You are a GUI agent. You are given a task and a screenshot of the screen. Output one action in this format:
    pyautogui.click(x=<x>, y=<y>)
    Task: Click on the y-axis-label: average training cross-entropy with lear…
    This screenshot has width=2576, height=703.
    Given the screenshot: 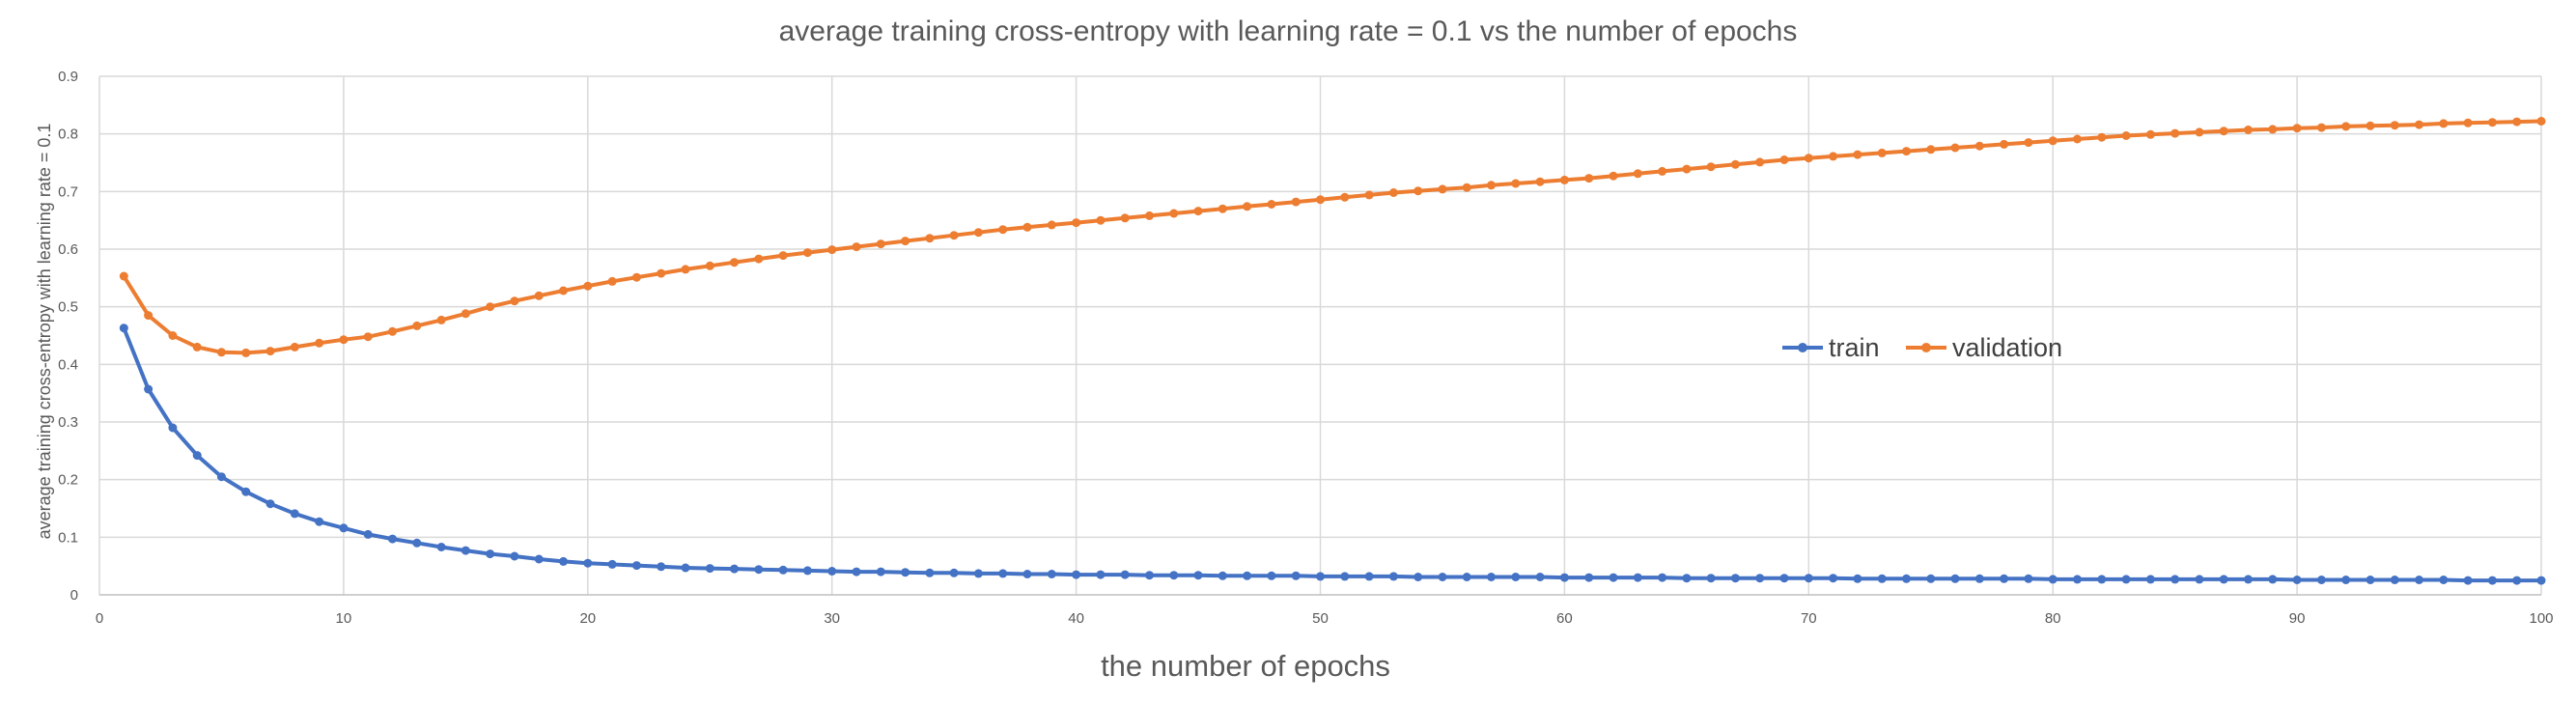 What is the action you would take?
    pyautogui.click(x=44, y=332)
    